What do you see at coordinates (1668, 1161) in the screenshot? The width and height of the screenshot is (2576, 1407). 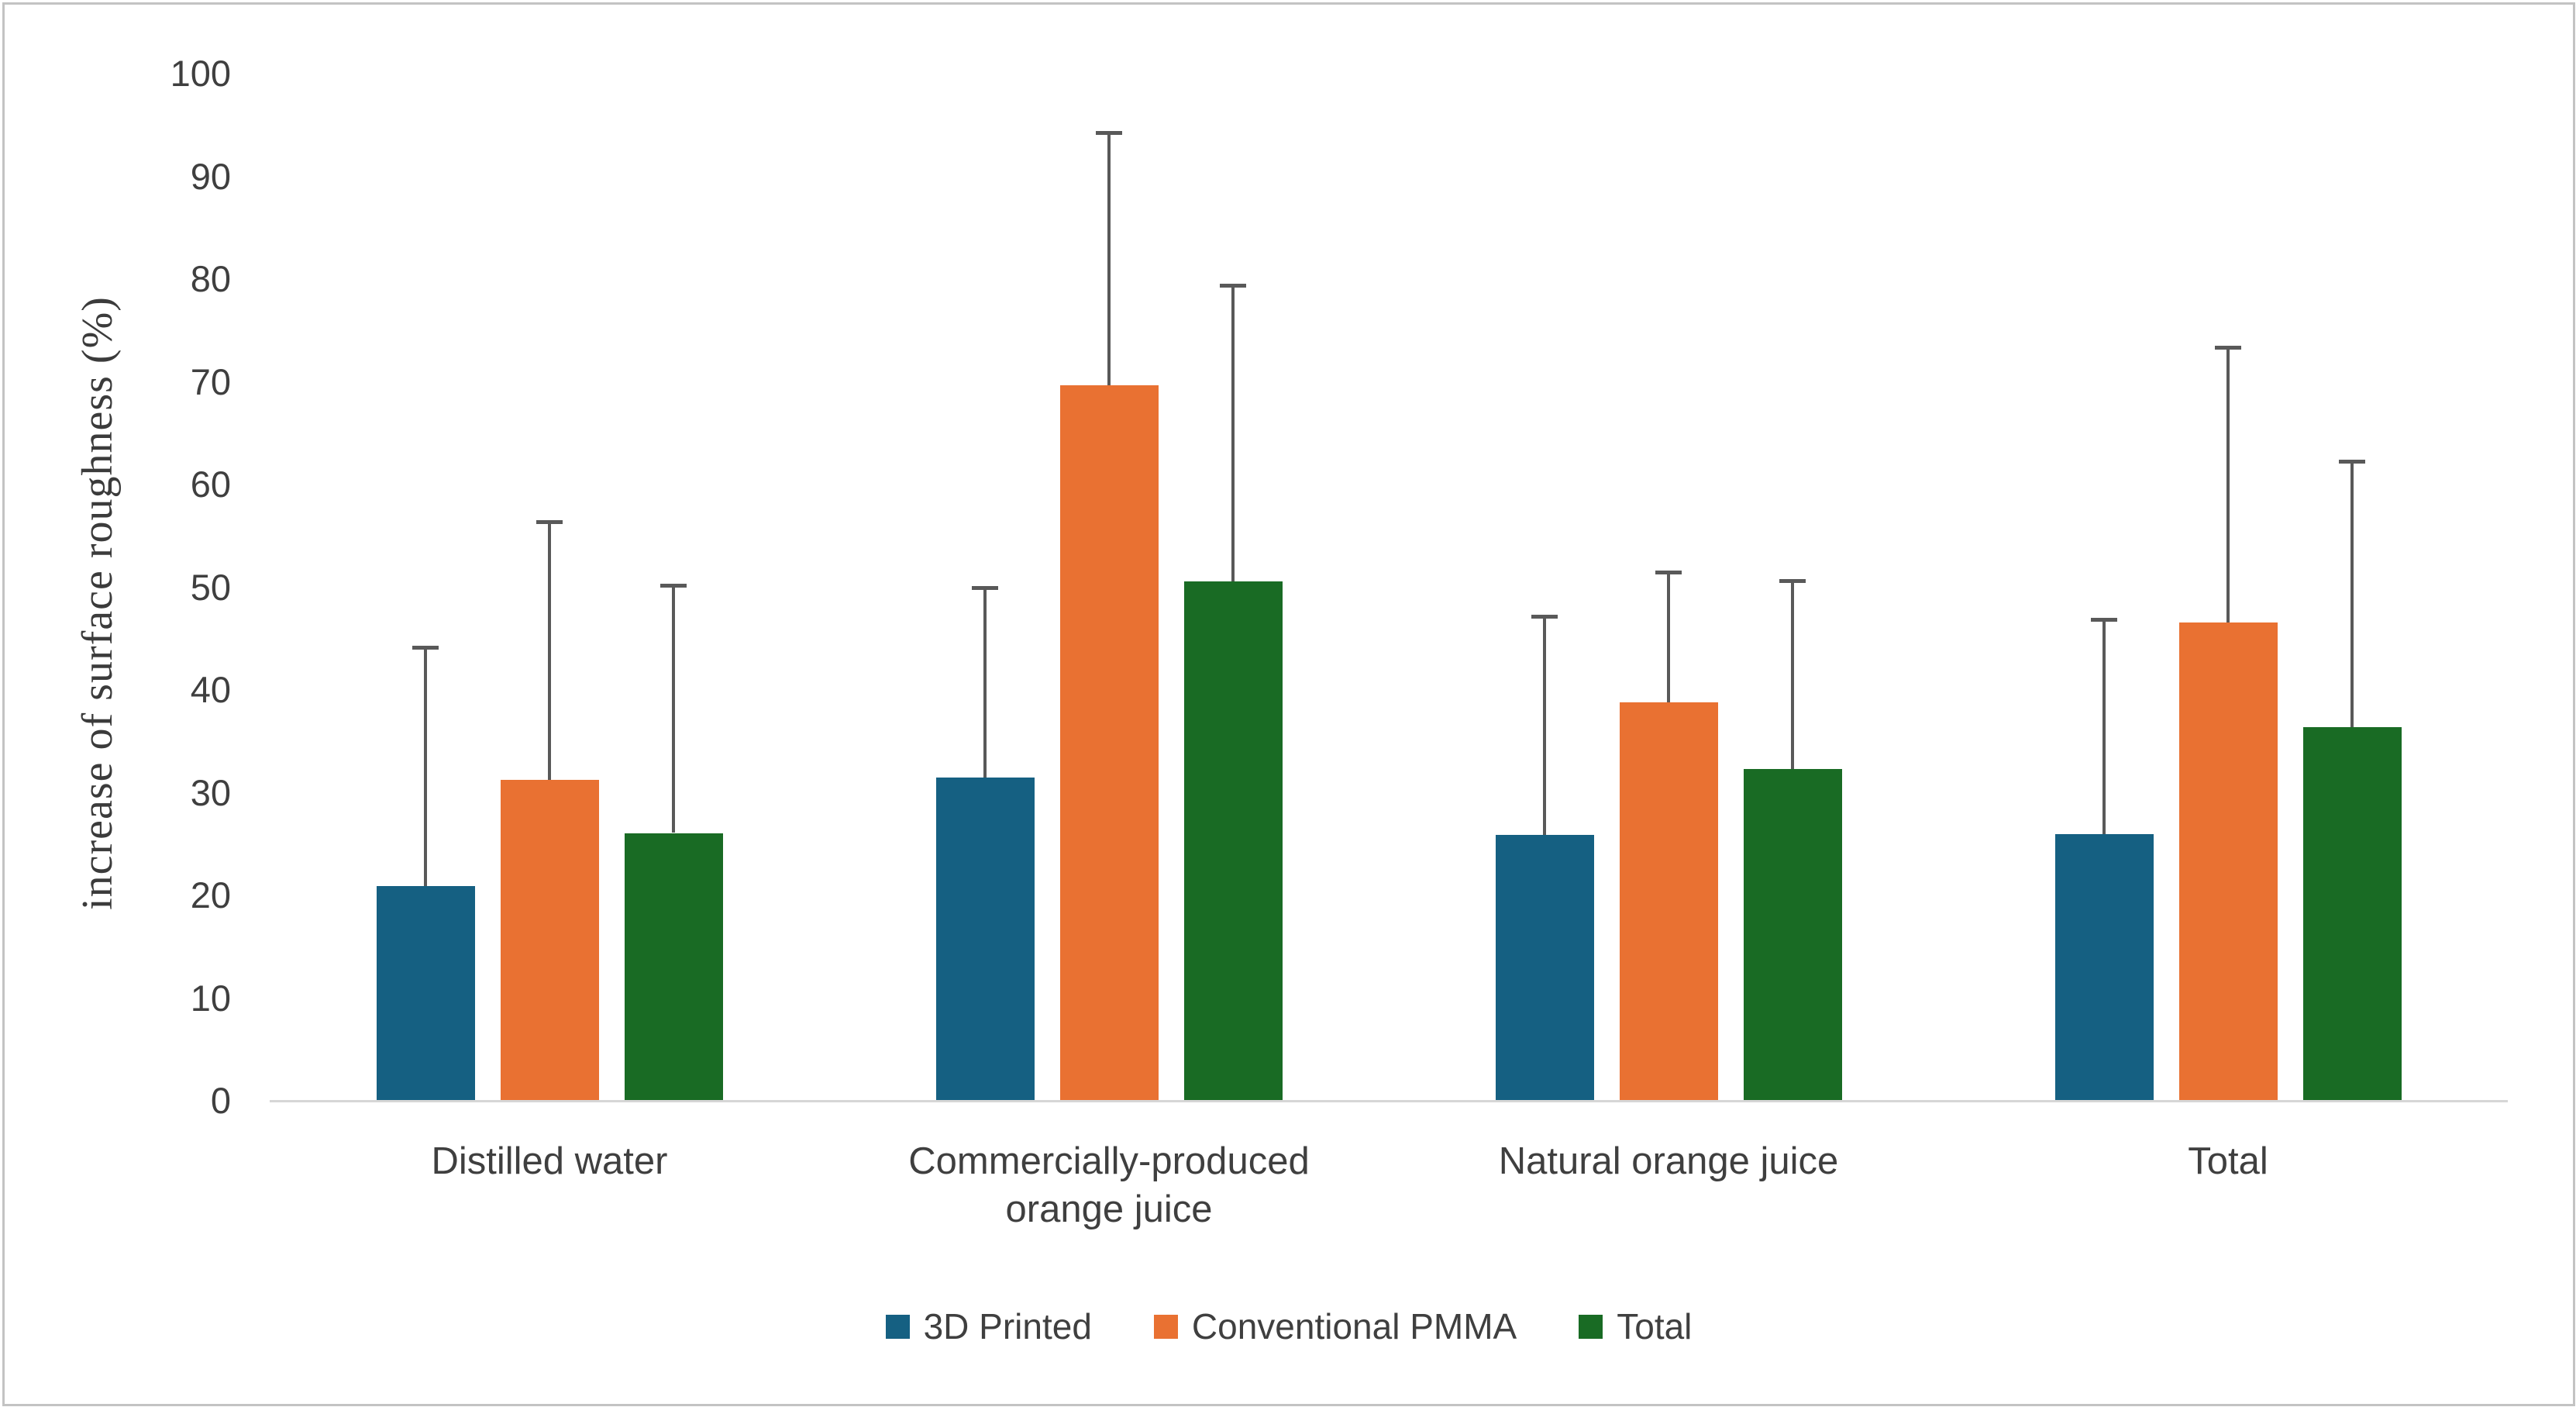 I see `x-category-label: Natural orange juice` at bounding box center [1668, 1161].